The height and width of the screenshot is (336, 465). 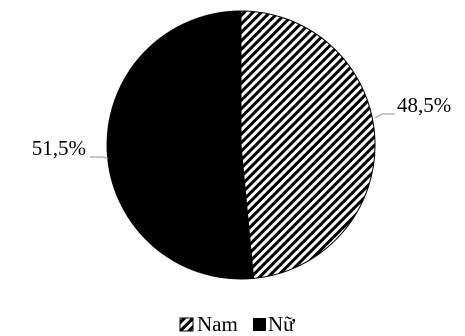 I want to click on data-label-nu: 51,5%, so click(x=59, y=148).